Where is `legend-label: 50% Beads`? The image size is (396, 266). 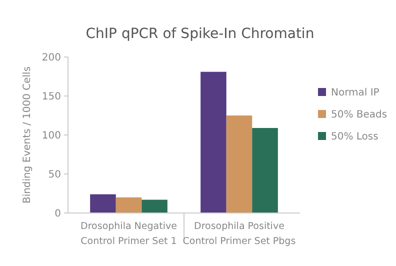 legend-label: 50% Beads is located at coordinates (359, 115).